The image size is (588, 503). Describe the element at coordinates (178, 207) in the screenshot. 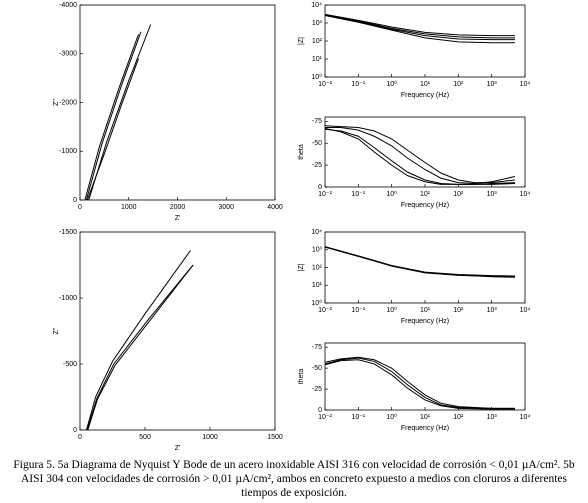

I see `x-tick-label: 2000` at that location.